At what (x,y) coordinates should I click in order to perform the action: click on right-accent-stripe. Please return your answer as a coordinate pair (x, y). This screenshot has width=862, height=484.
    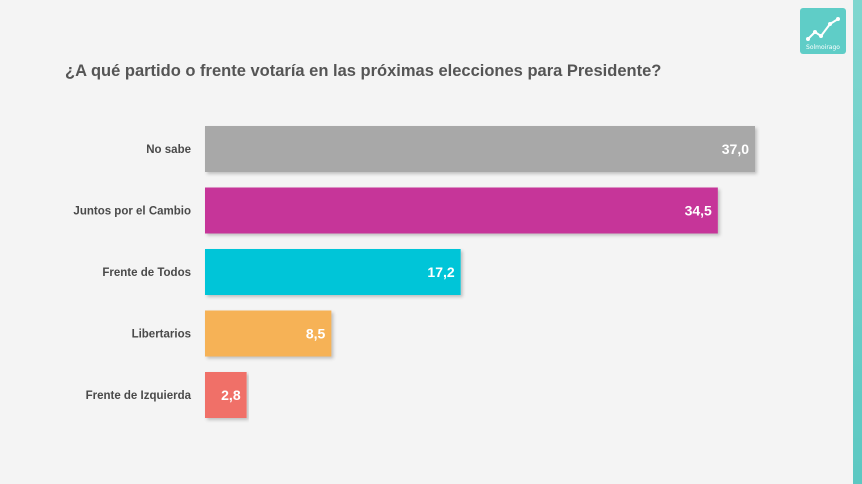
    Looking at the image, I should click on (857, 242).